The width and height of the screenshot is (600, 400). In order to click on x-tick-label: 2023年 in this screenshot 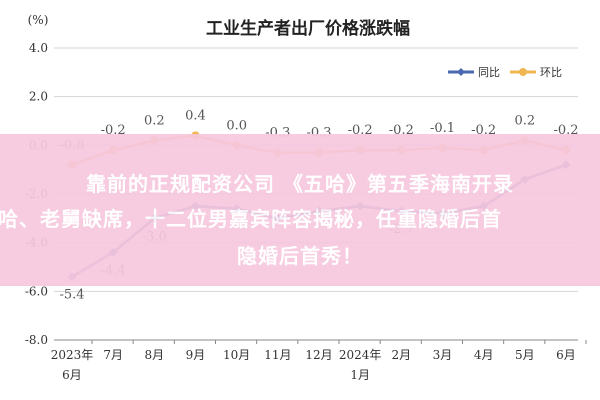, I will do `click(72, 355)`.